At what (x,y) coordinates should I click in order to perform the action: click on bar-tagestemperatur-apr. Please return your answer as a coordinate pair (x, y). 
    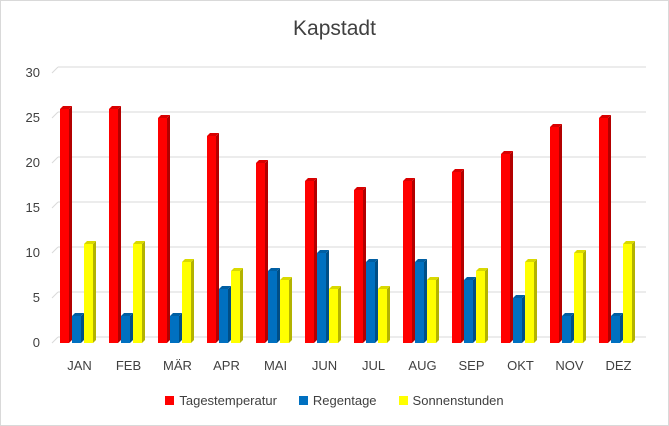
    Looking at the image, I should click on (211, 239).